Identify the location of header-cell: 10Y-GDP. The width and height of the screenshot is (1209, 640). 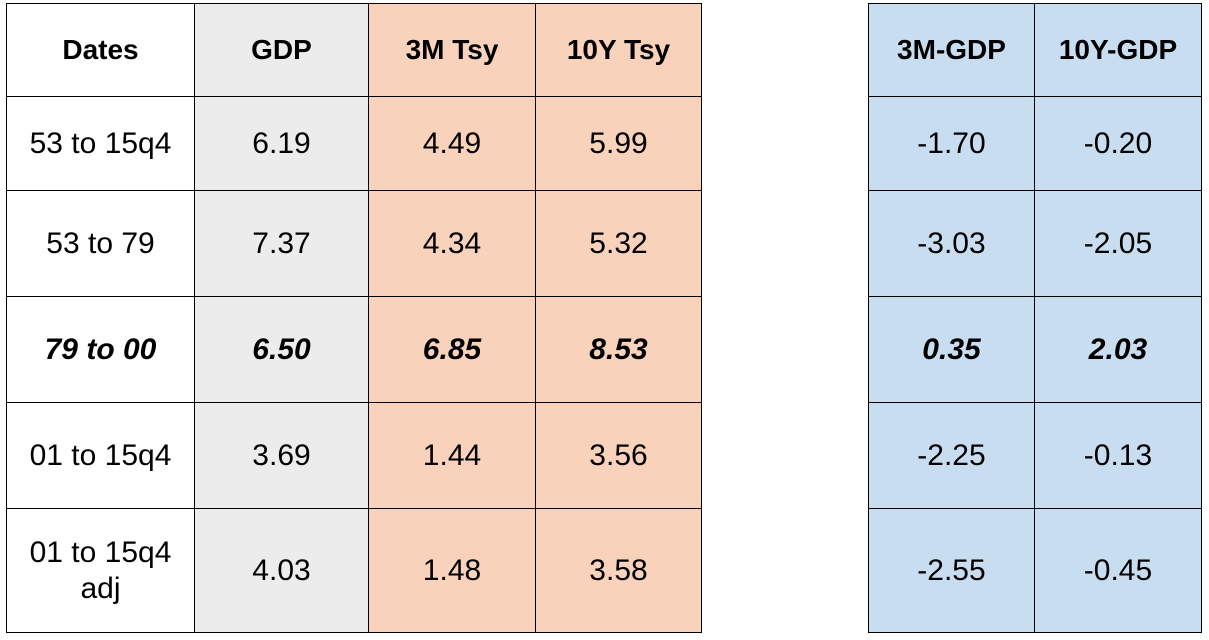
(1118, 50).